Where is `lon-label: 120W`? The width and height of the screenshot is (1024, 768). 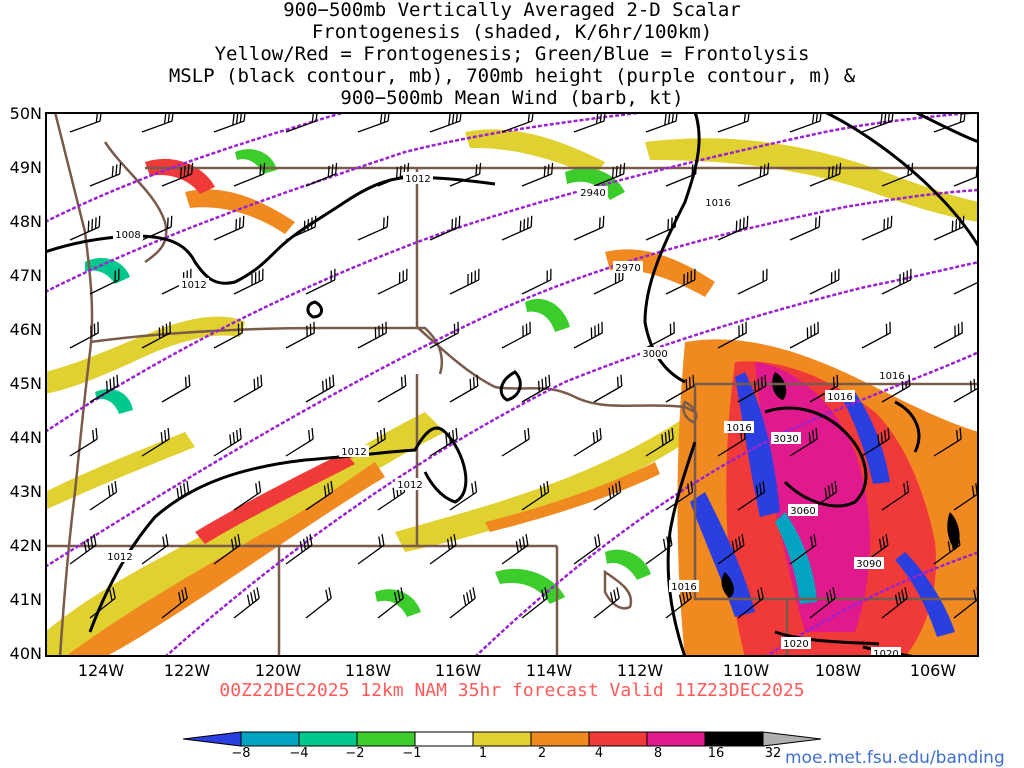
lon-label: 120W is located at coordinates (278, 670).